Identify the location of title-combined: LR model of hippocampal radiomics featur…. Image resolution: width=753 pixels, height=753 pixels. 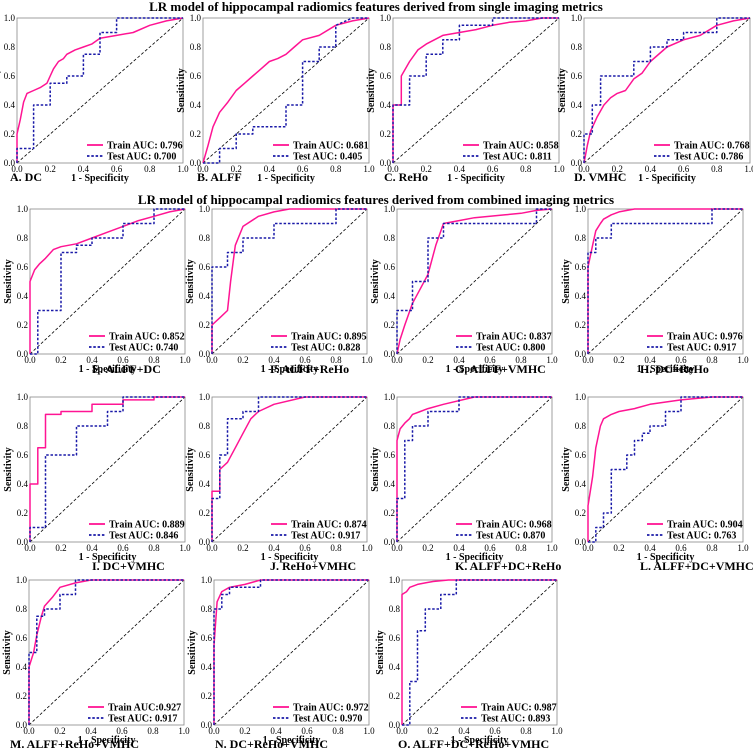
(376, 199).